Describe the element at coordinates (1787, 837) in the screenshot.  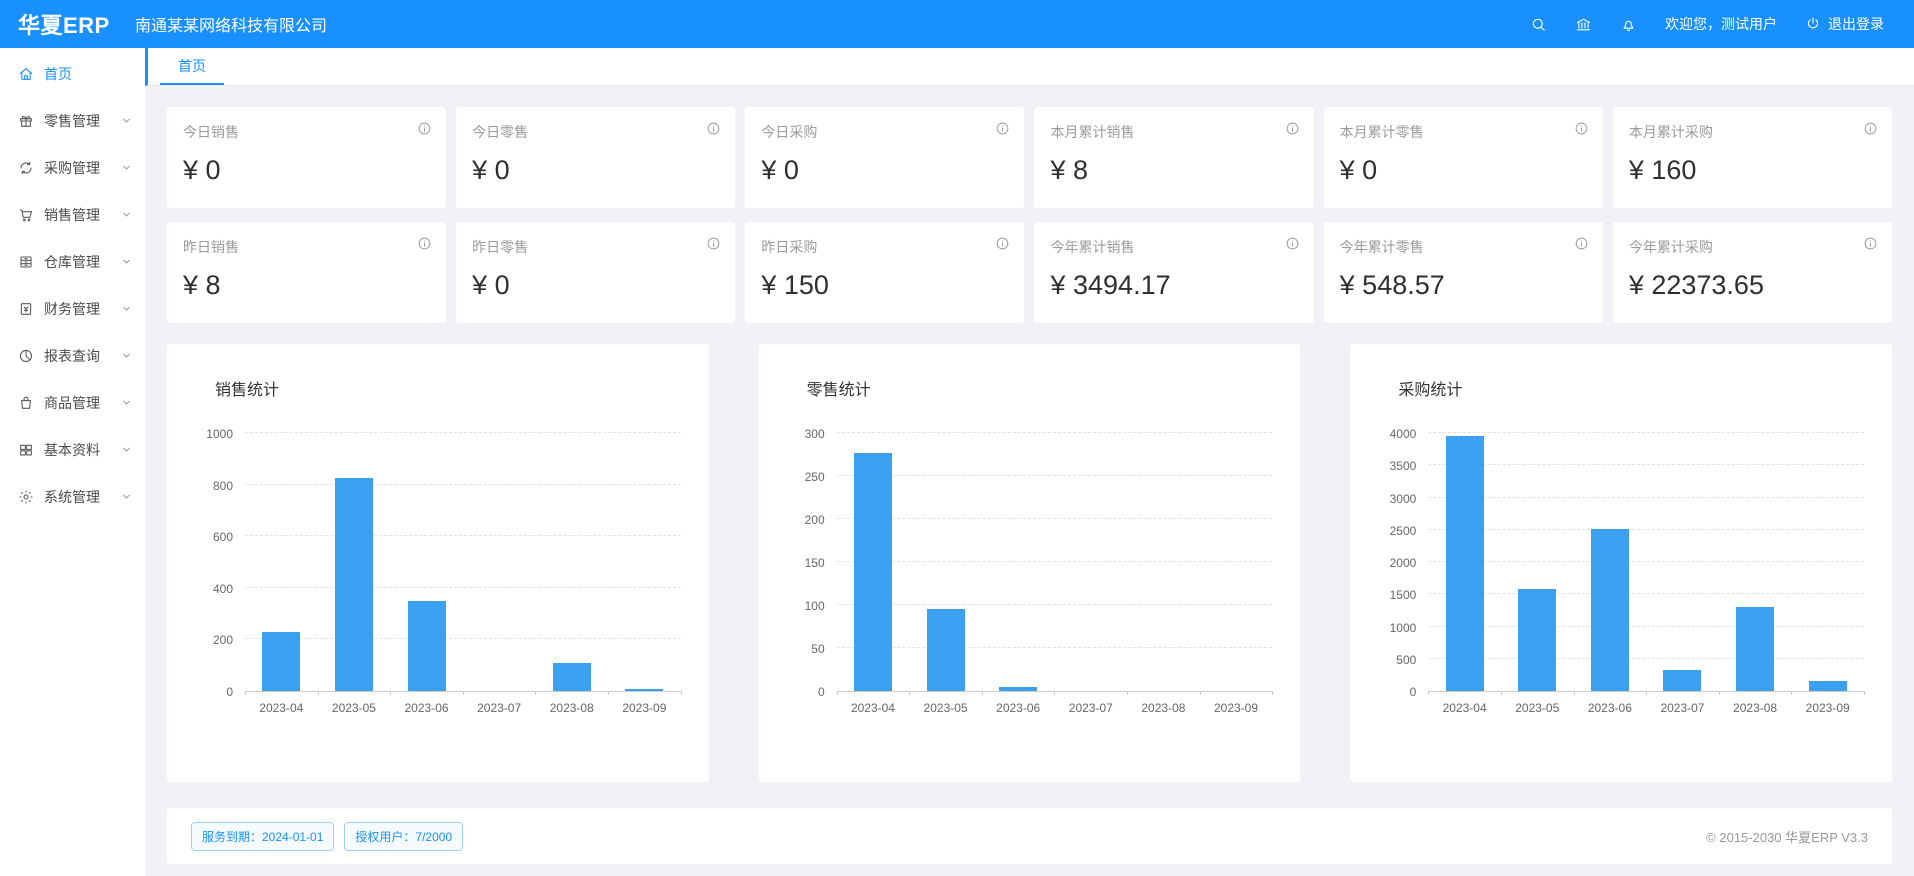
I see `copyright-text: © 2015-2030 华夏ERP V3.3` at that location.